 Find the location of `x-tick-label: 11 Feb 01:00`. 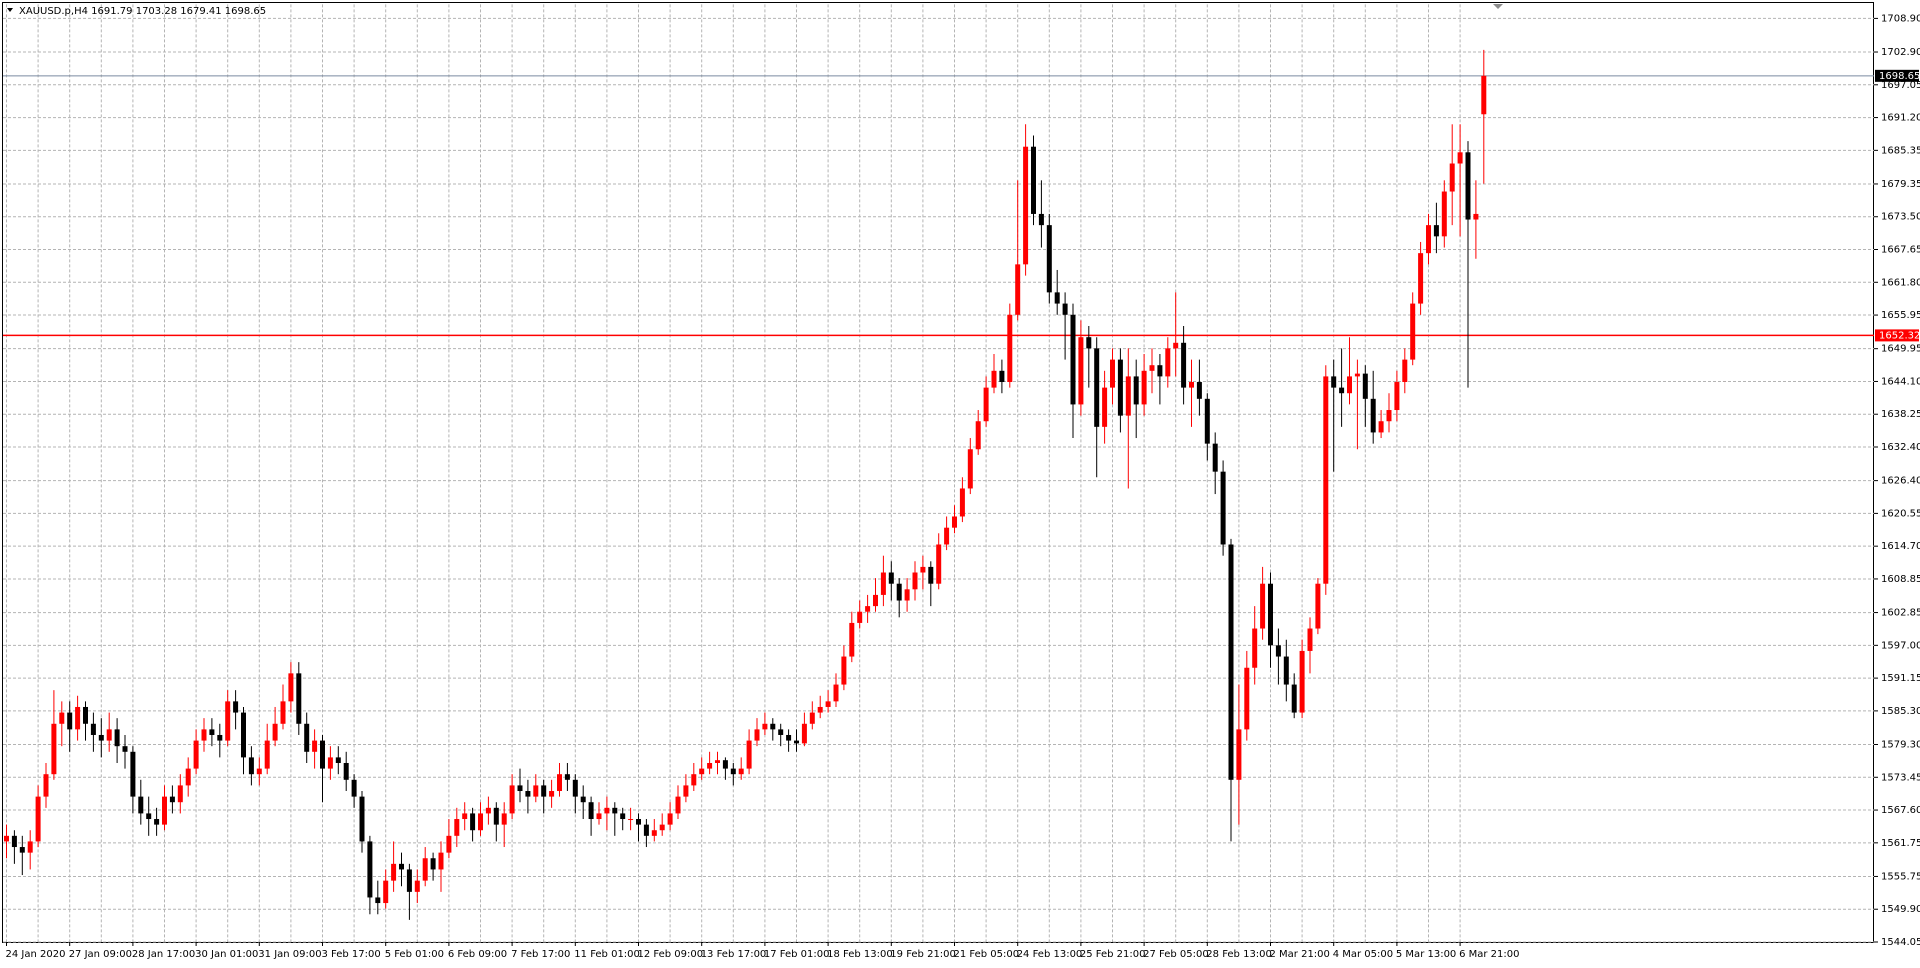

x-tick-label: 11 Feb 01:00 is located at coordinates (607, 954).